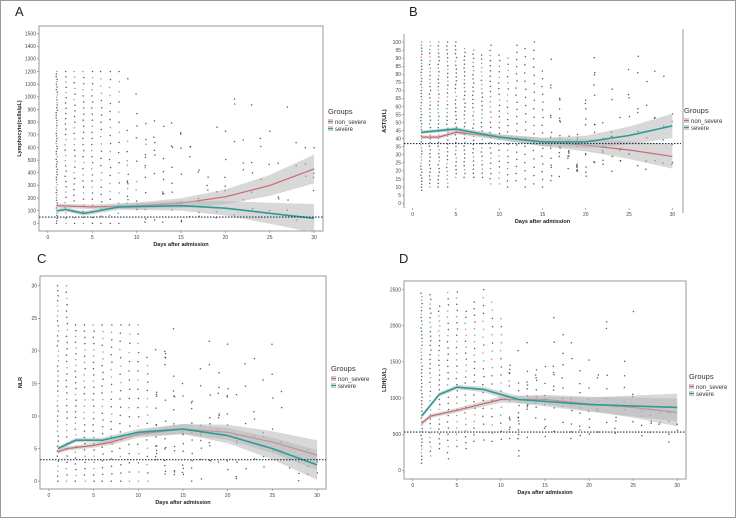  Describe the element at coordinates (398, 99) in the screenshot. I see `panel-b-y-tick-label: 65` at that location.